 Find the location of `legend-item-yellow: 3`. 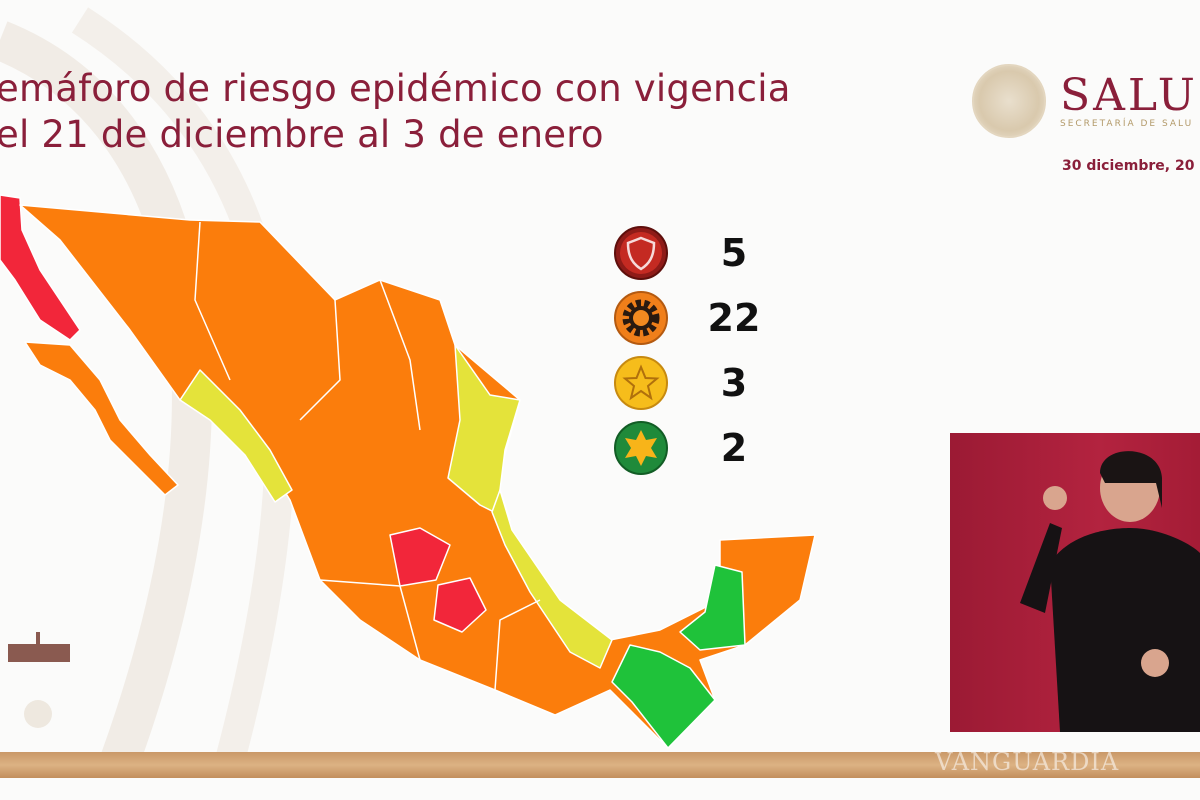

legend-item-yellow: 3 is located at coordinates (706, 382).